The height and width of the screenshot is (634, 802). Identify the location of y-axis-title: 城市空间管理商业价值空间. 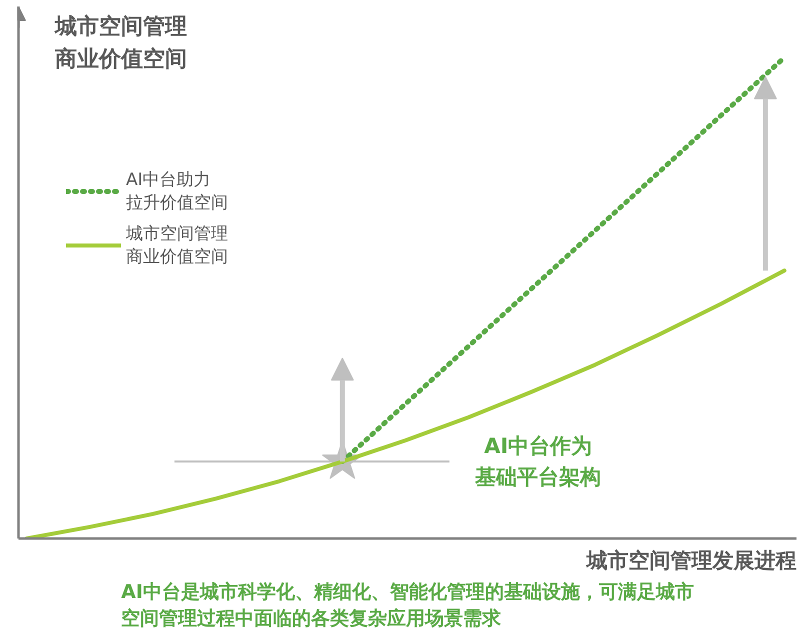
(121, 42).